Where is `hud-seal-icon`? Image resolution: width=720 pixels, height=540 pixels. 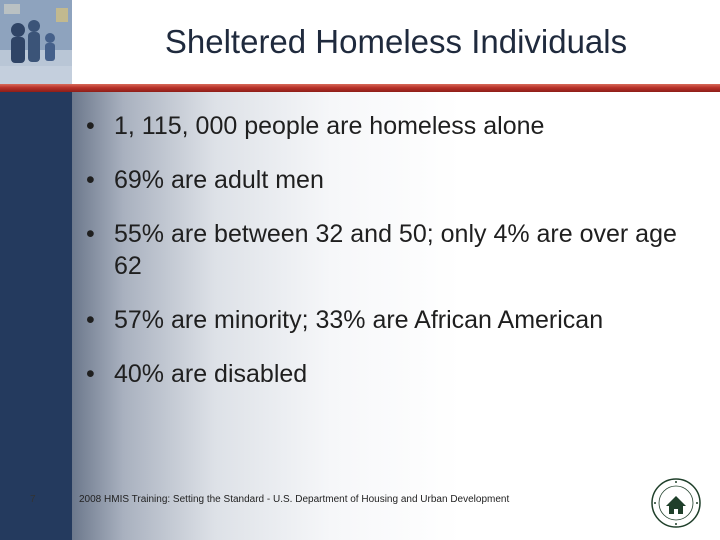
hud-seal-icon is located at coordinates (676, 503).